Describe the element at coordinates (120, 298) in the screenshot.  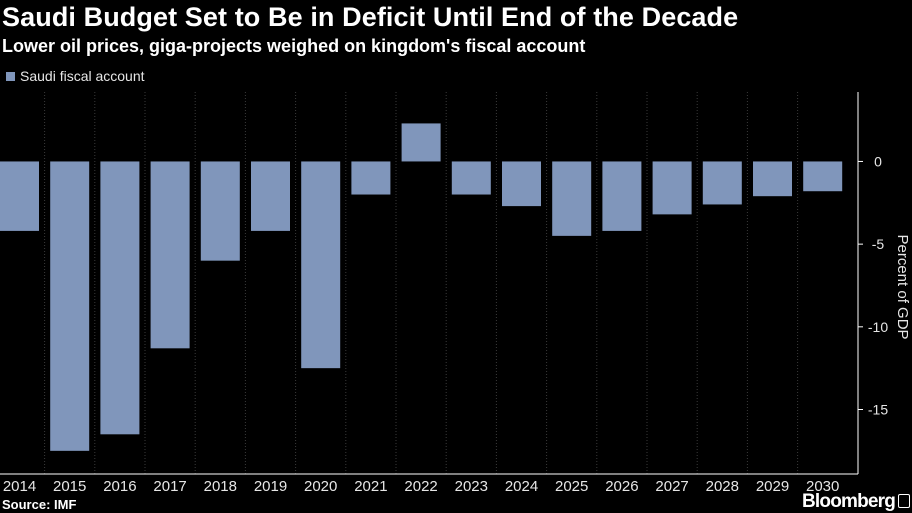
I see `bar-2016` at that location.